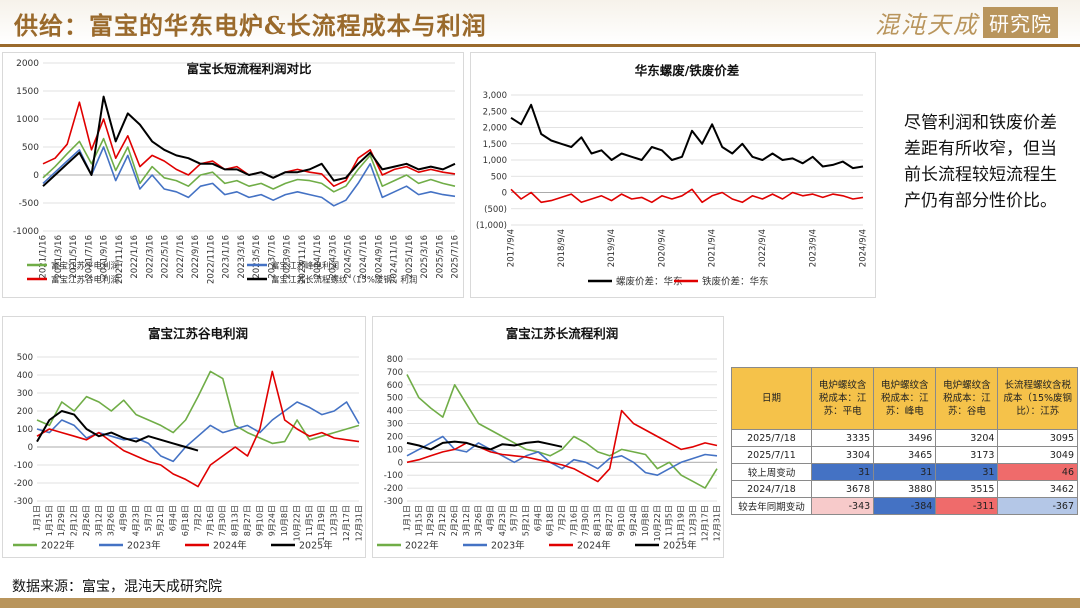 This screenshot has width=1080, height=608. What do you see at coordinates (905, 472) in the screenshot?
I see `table-cell: 31` at bounding box center [905, 472].